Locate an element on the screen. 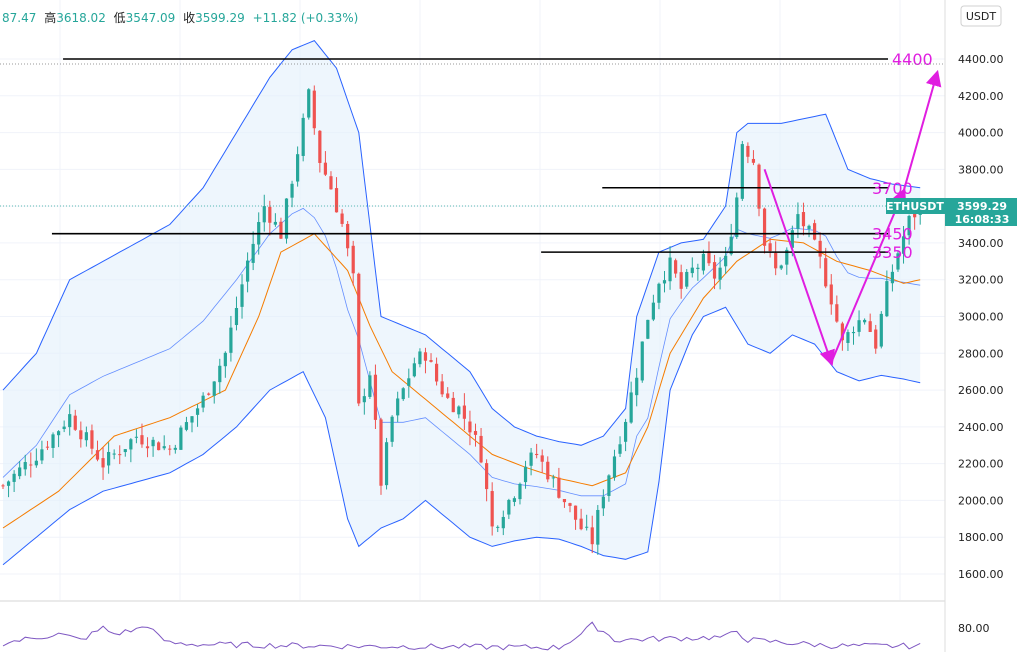 The image size is (1017, 652). y-tick-label: 3800.00 is located at coordinates (981, 169).